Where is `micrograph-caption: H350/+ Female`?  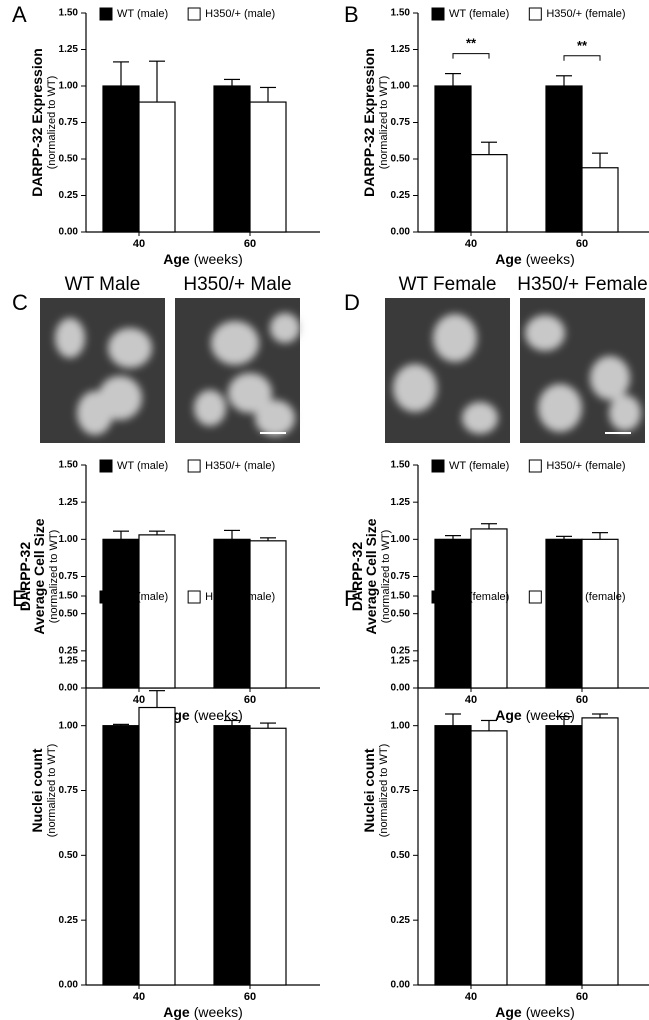 micrograph-caption: H350/+ Female is located at coordinates (582, 284).